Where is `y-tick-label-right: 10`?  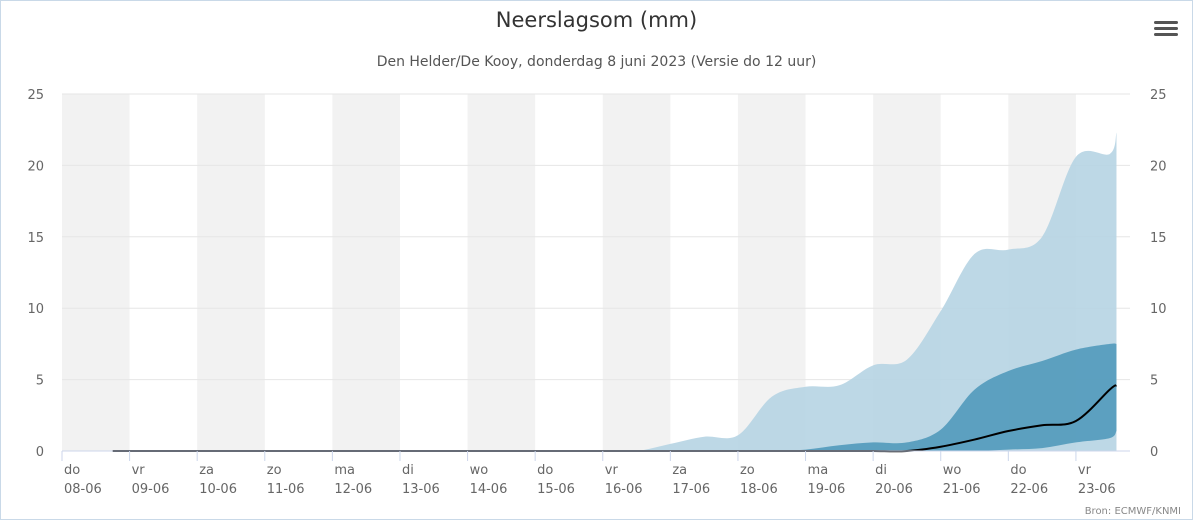
y-tick-label-right: 10 is located at coordinates (1158, 309).